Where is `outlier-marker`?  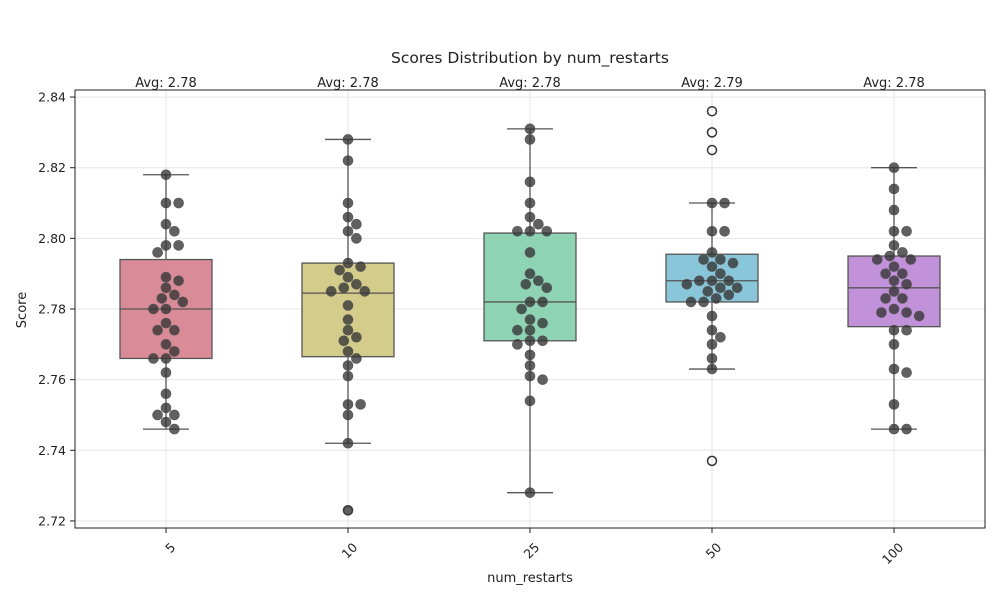
outlier-marker is located at coordinates (712, 111).